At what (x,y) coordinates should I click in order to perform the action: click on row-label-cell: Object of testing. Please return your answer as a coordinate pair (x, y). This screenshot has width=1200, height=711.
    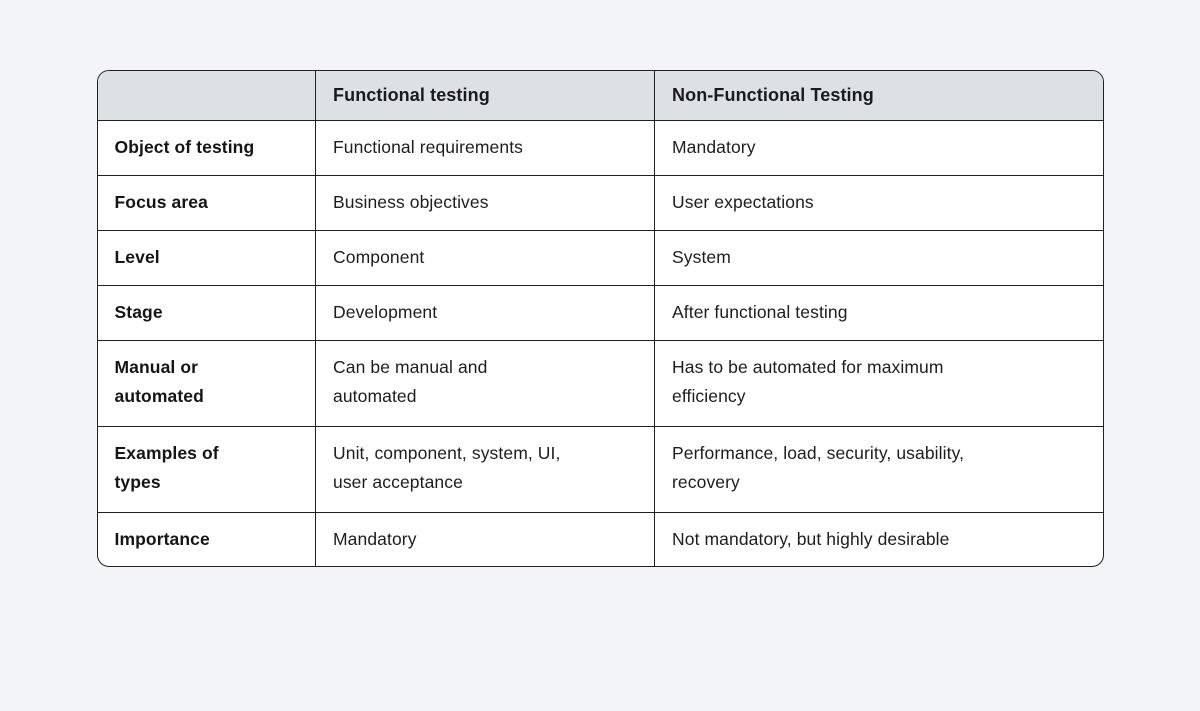
    Looking at the image, I should click on (206, 148).